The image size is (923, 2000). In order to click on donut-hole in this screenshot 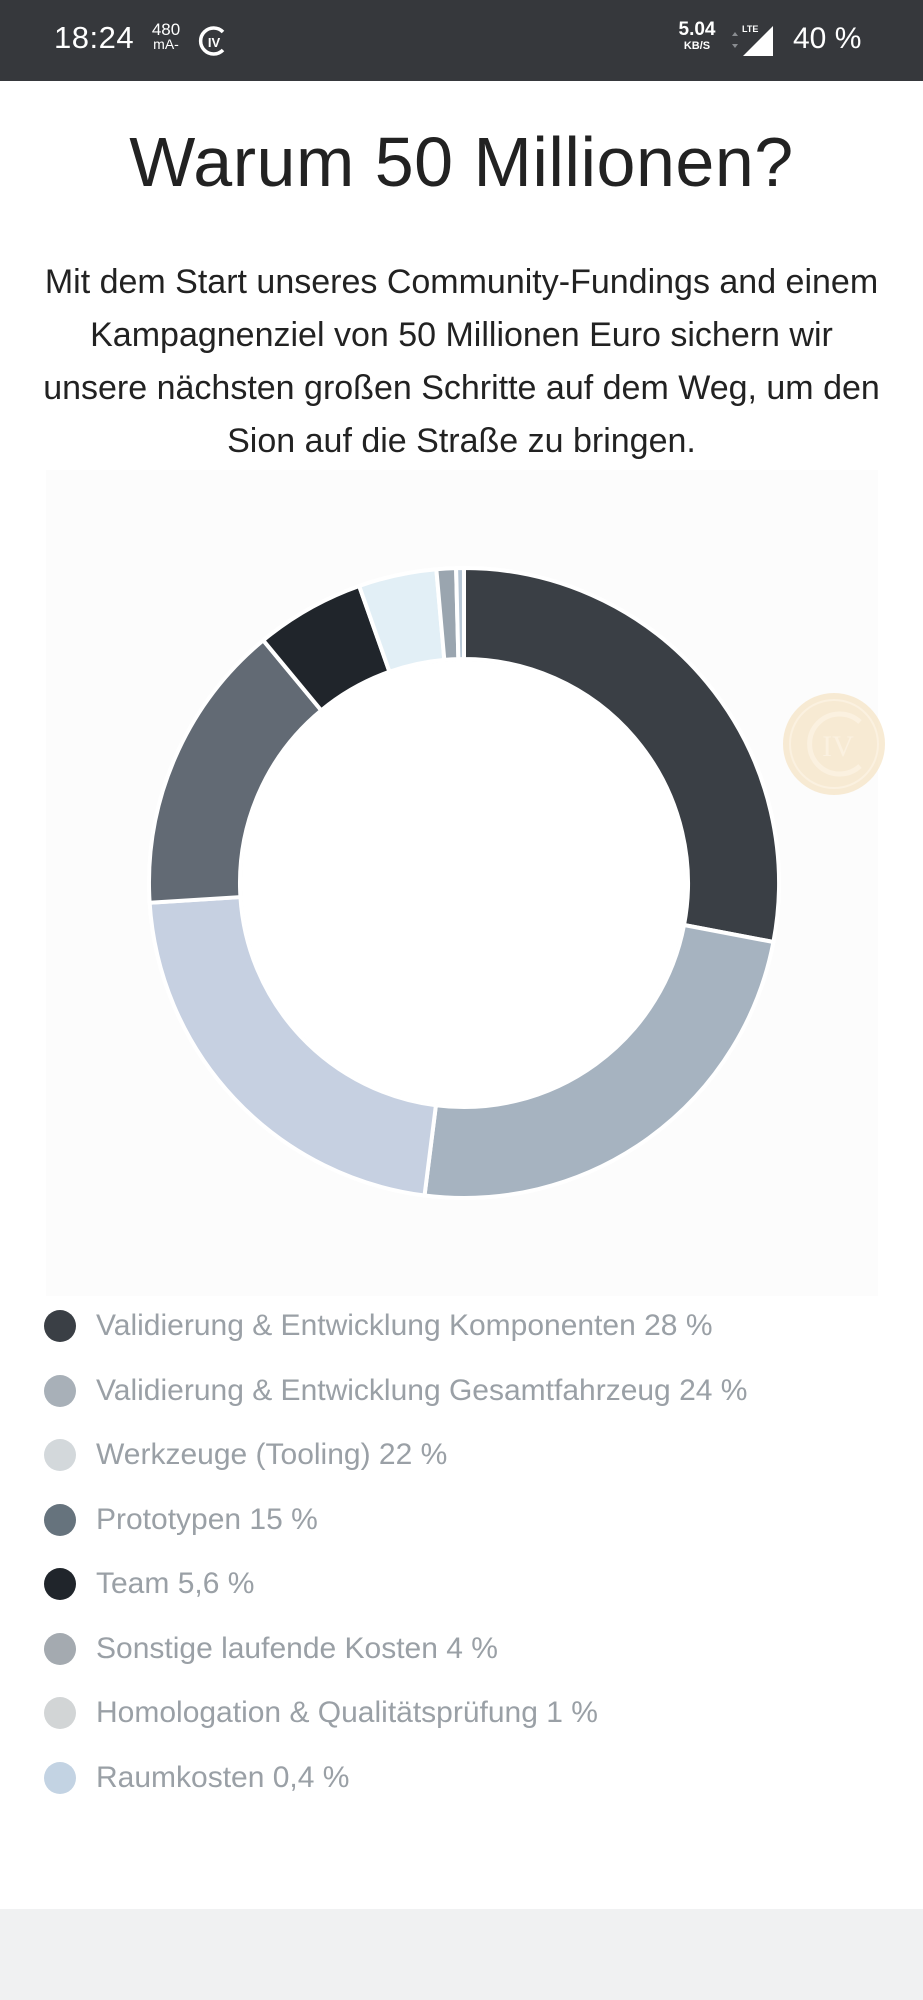, I will do `click(464, 883)`.